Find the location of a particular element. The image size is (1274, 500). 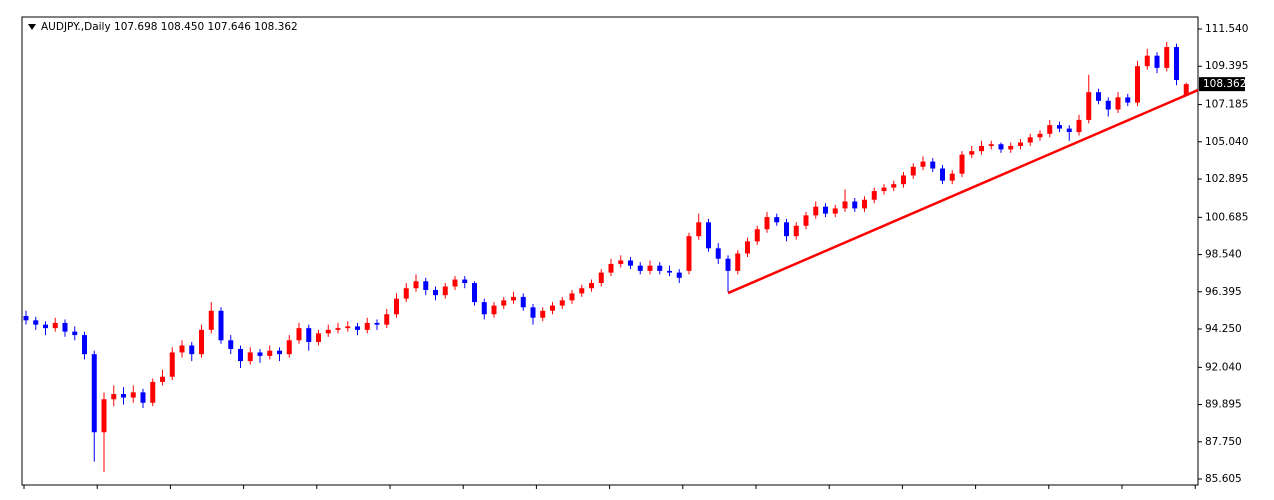

y-tick-label: 87.750 is located at coordinates (1223, 442).